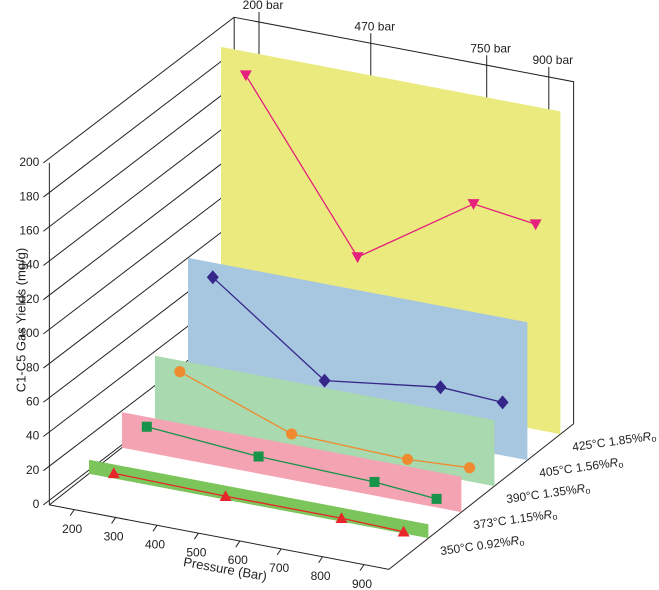 This screenshot has width=659, height=590. What do you see at coordinates (33, 401) in the screenshot?
I see `y-tick-label: 60` at bounding box center [33, 401].